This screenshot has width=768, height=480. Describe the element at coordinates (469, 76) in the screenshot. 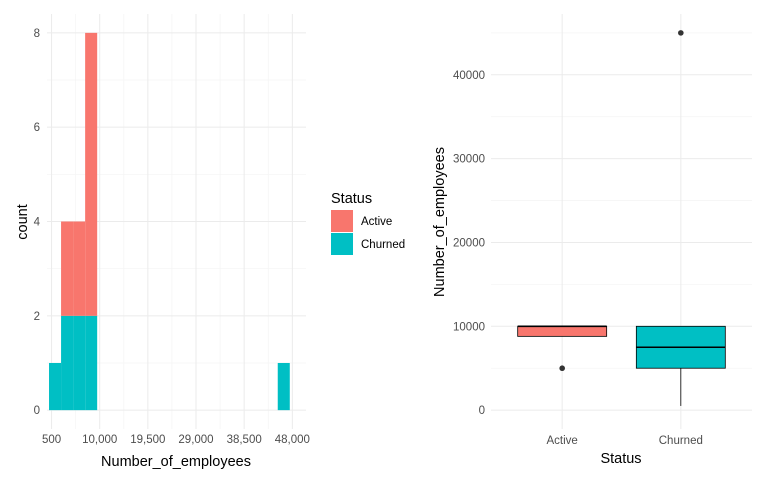

I see `boxplot-y-tick-label: 40000` at that location.